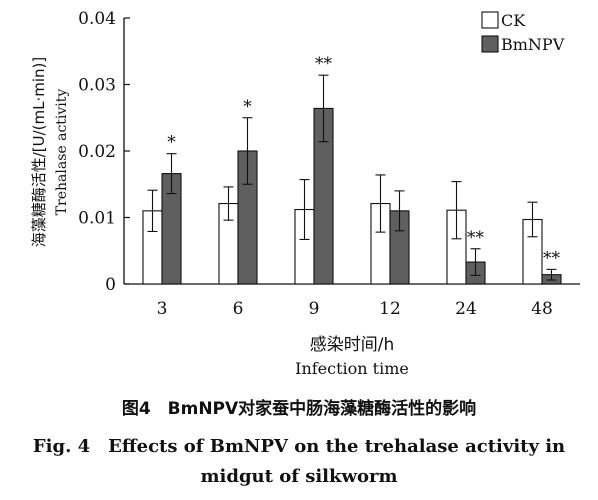 The height and width of the screenshot is (500, 598). I want to click on x-tick-label: 3, so click(162, 309).